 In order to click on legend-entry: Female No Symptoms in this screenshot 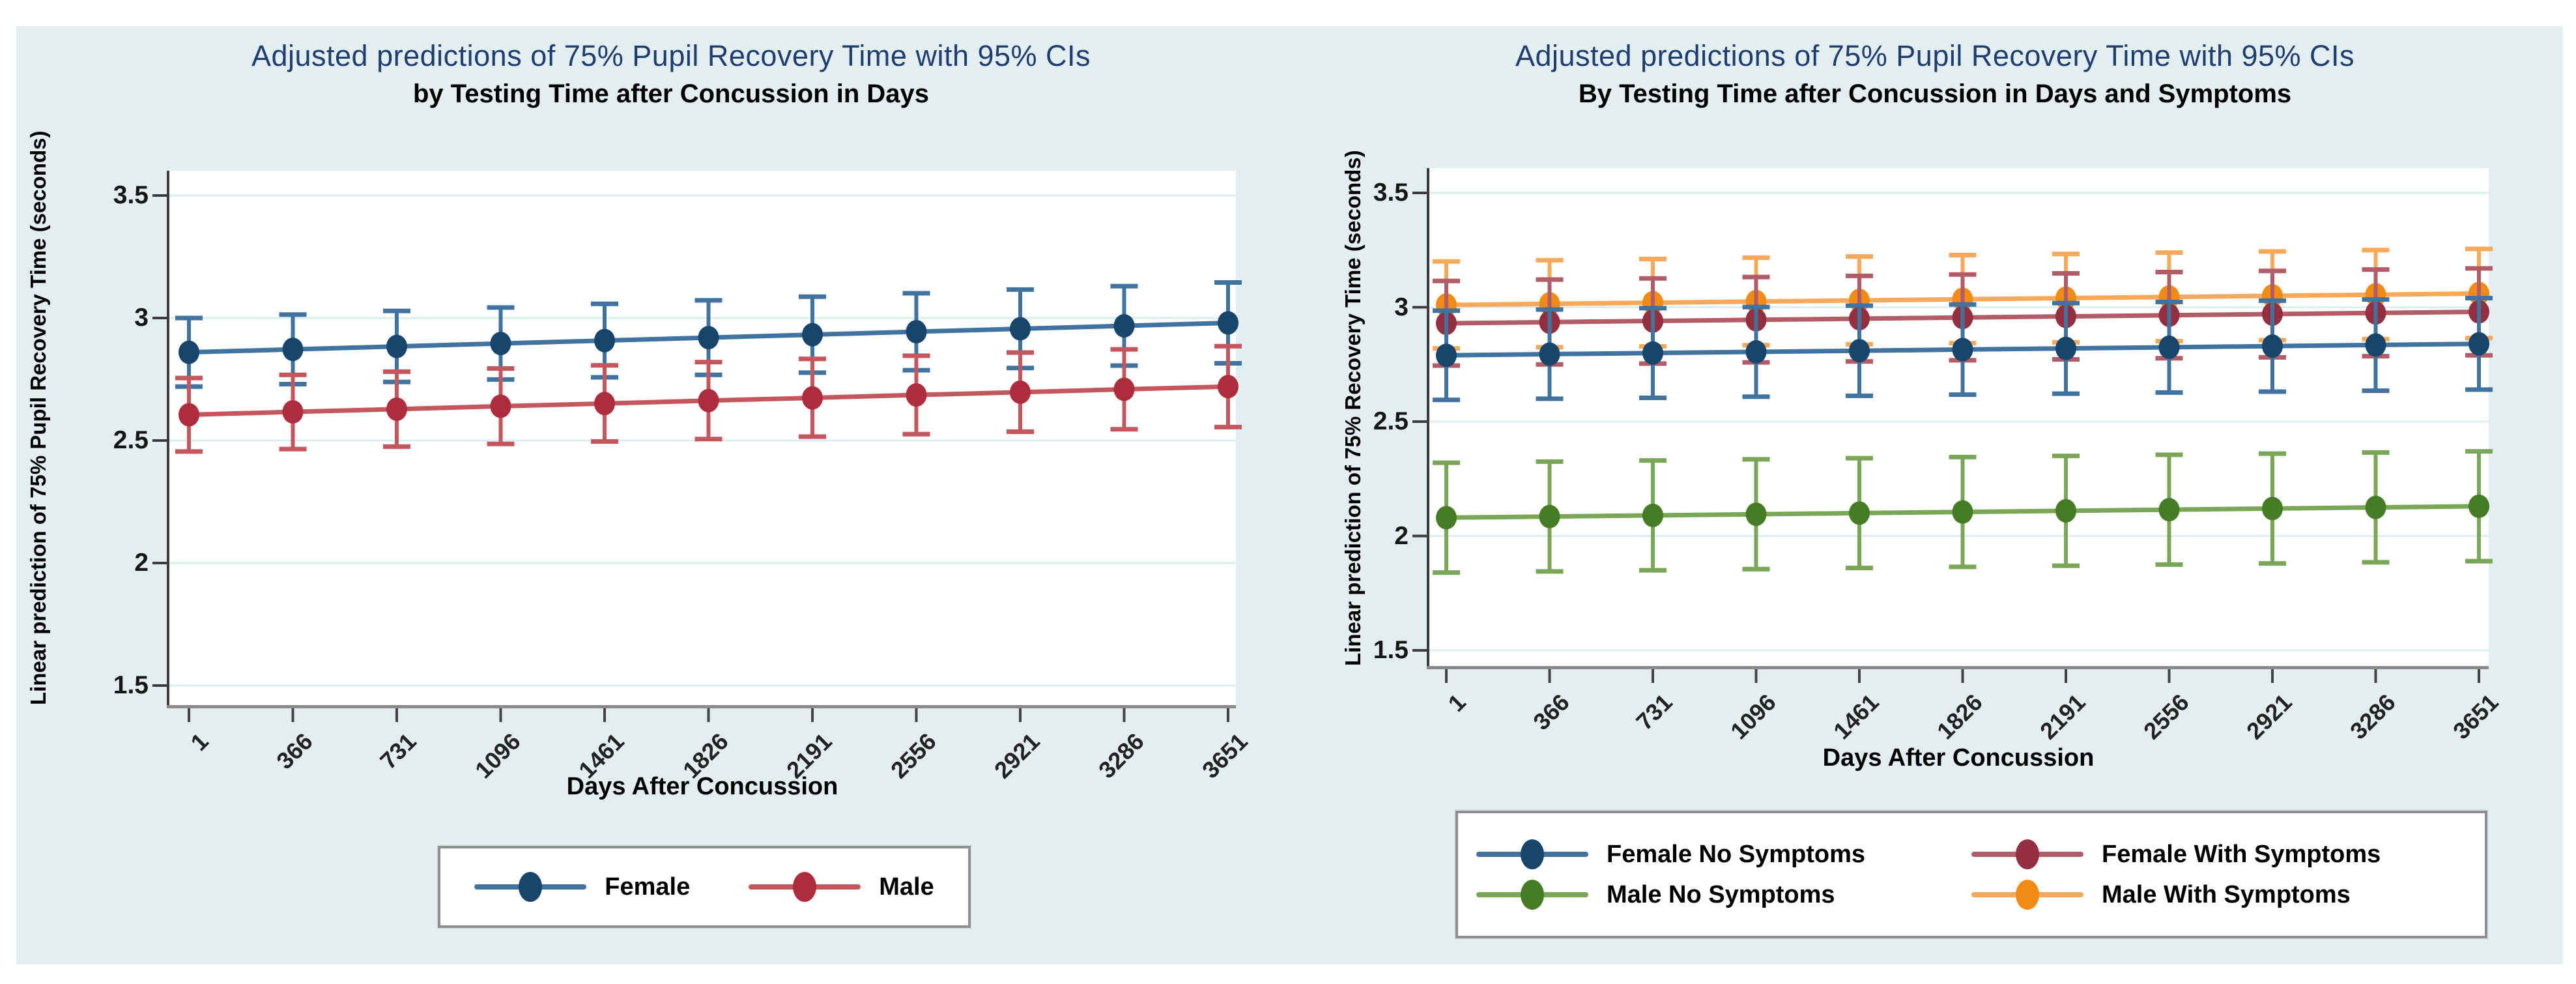, I will do `click(1724, 854)`.